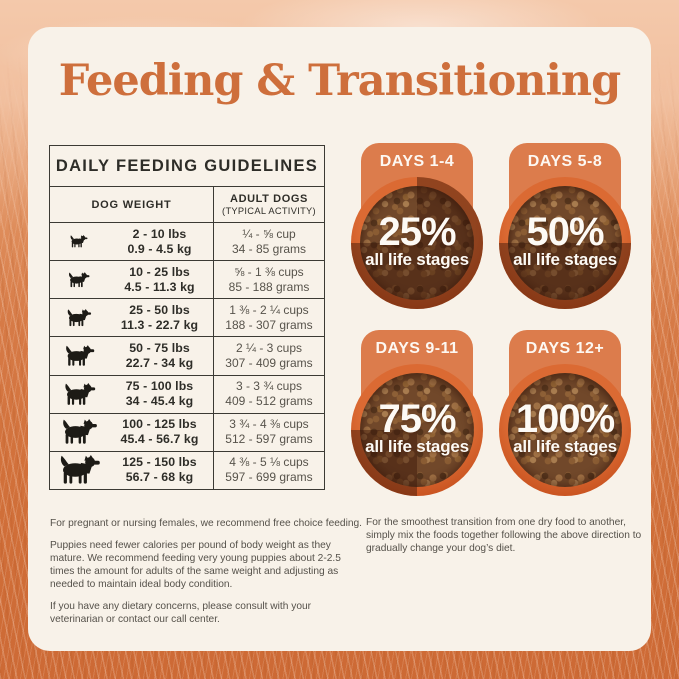  Describe the element at coordinates (269, 233) in the screenshot. I see `amount-cups: ¼ - ⅝ cup` at that location.